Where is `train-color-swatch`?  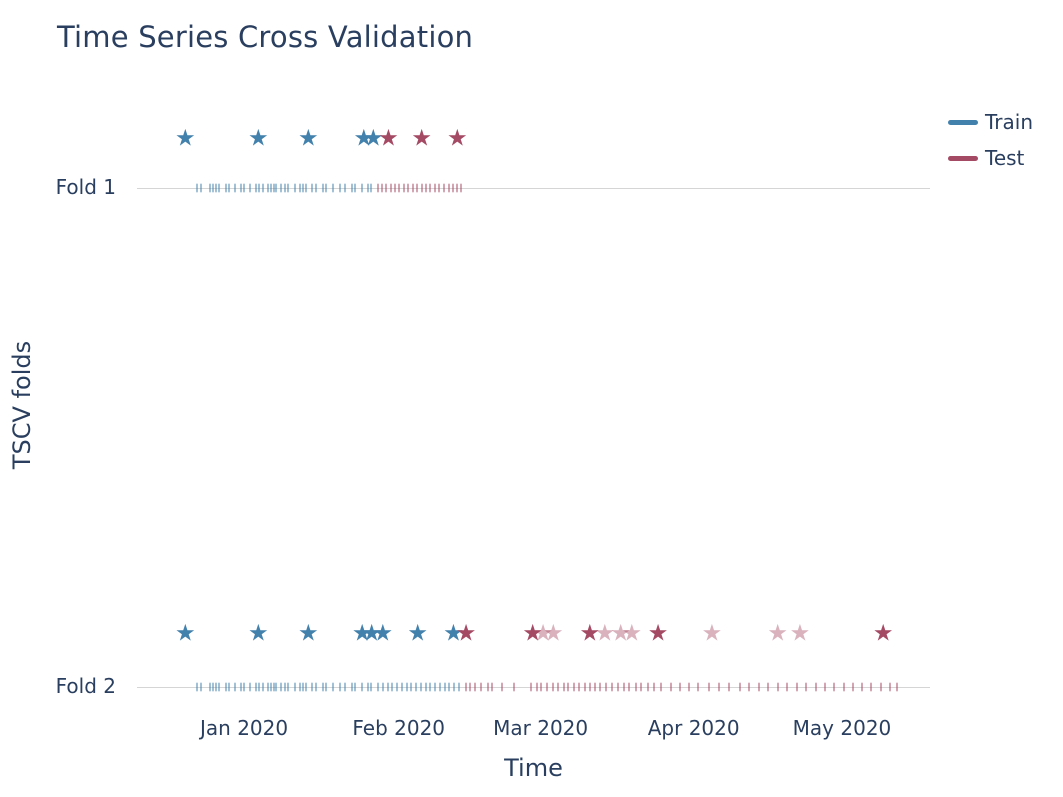
train-color-swatch is located at coordinates (963, 122).